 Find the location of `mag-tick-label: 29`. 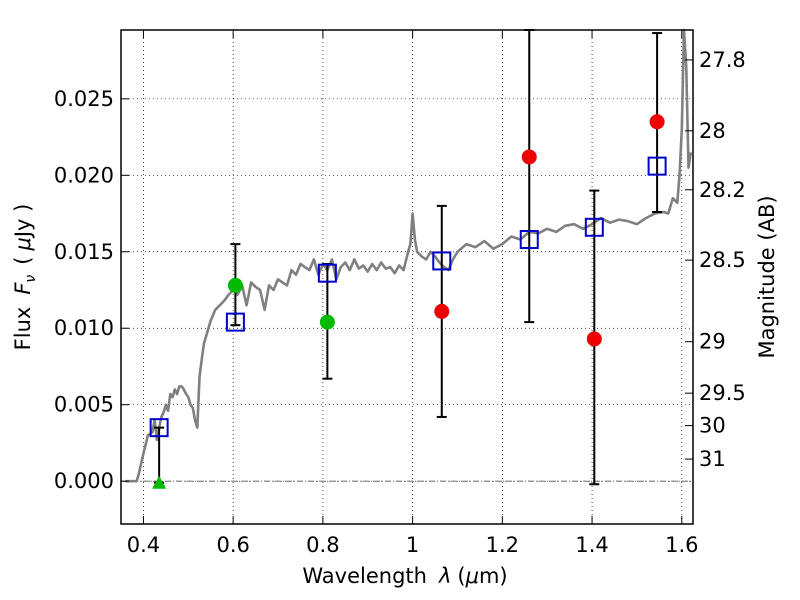

mag-tick-label: 29 is located at coordinates (712, 342).